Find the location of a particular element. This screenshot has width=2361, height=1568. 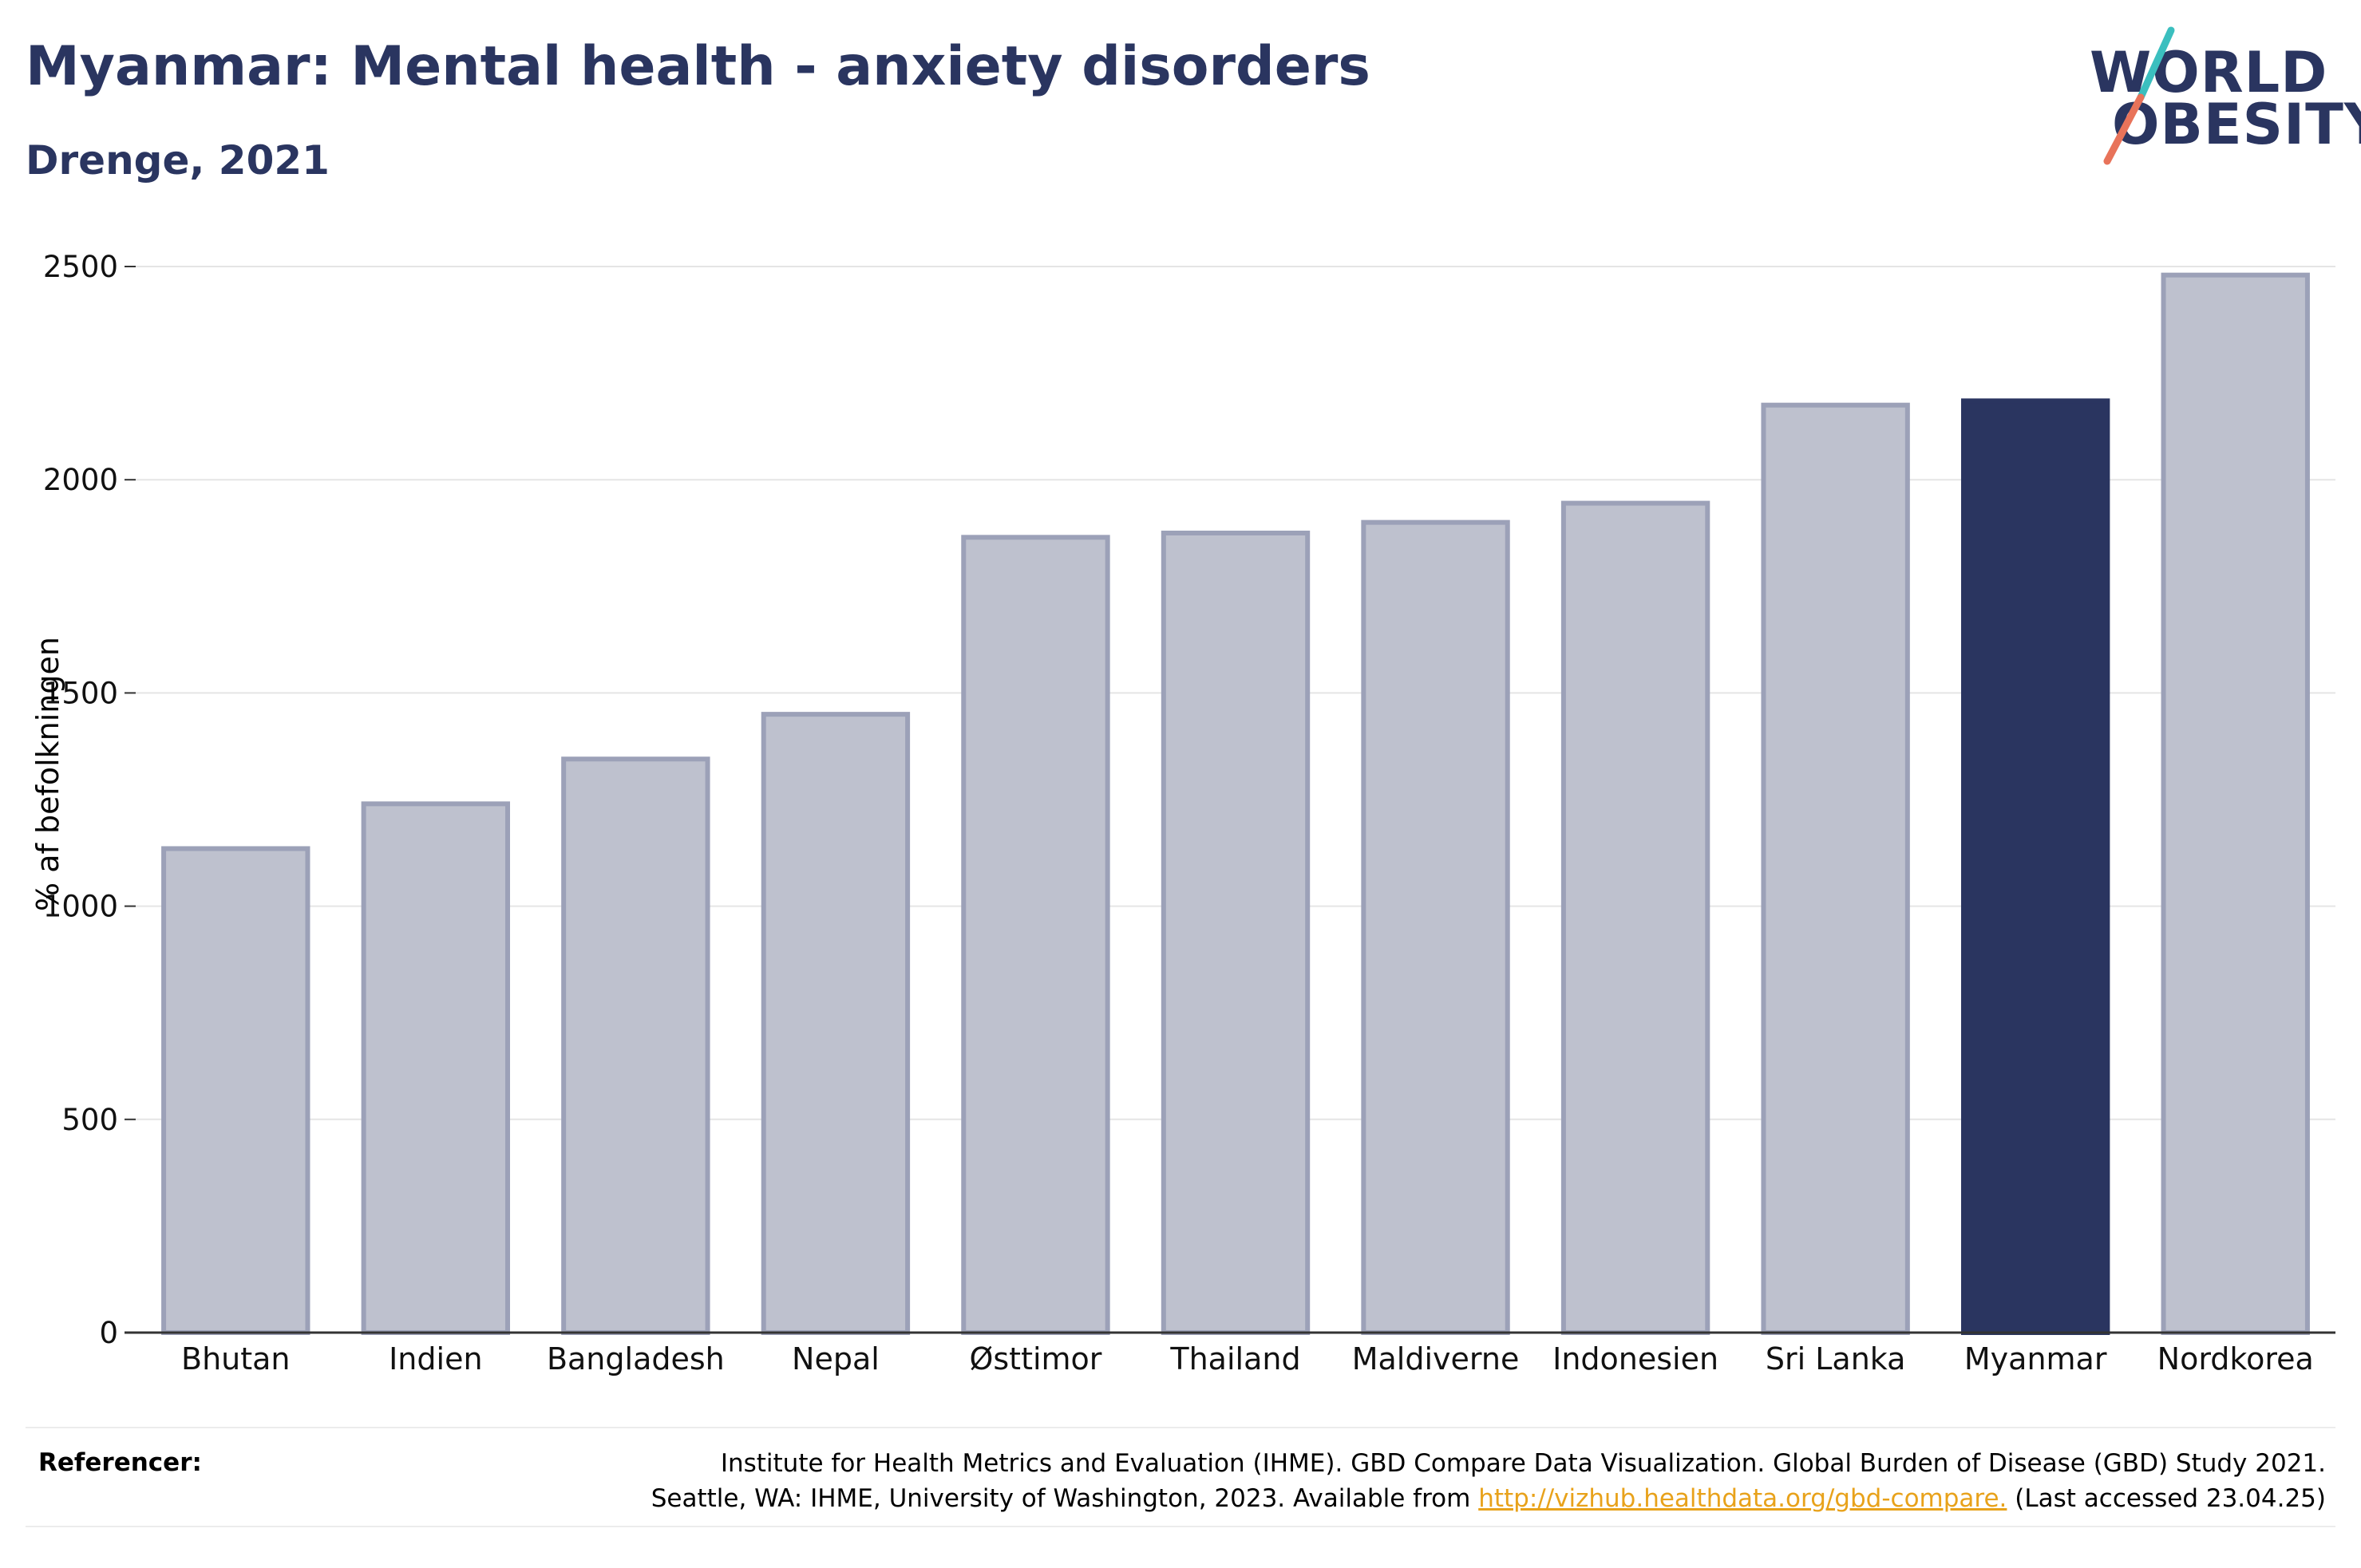

world-obesity-logo: WORLD OBESITY is located at coordinates (2218, 96).